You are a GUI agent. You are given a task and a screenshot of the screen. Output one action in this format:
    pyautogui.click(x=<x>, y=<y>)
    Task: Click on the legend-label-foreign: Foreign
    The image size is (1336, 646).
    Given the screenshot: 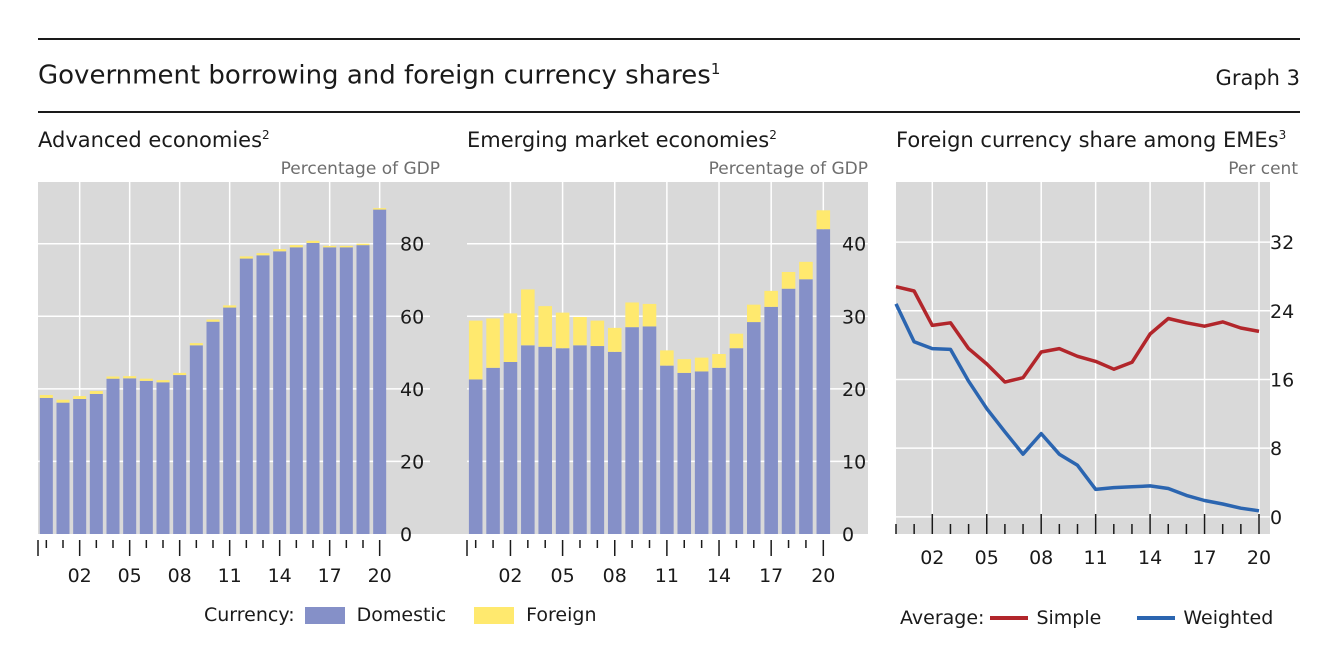 What is the action you would take?
    pyautogui.click(x=561, y=615)
    